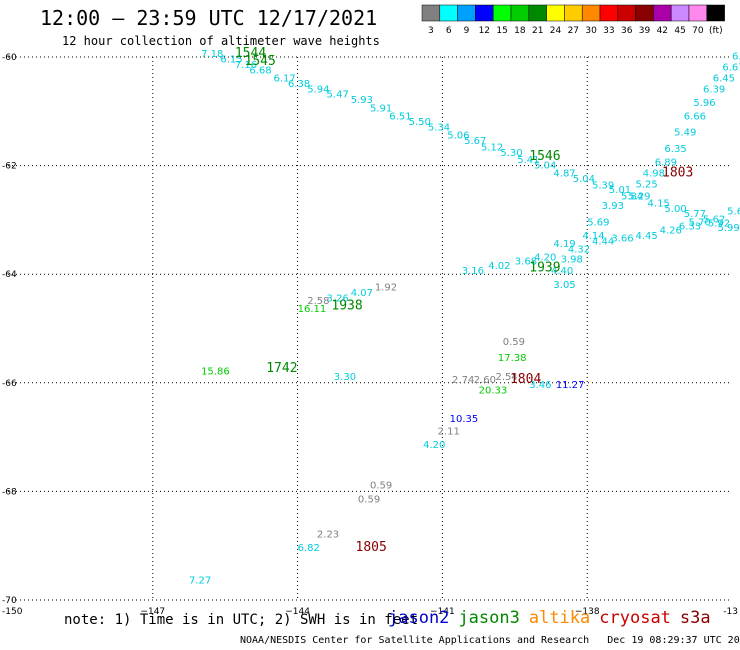 This screenshot has height=650, width=740. What do you see at coordinates (564, 244) in the screenshot?
I see `wave-height-label: 4.19` at bounding box center [564, 244].